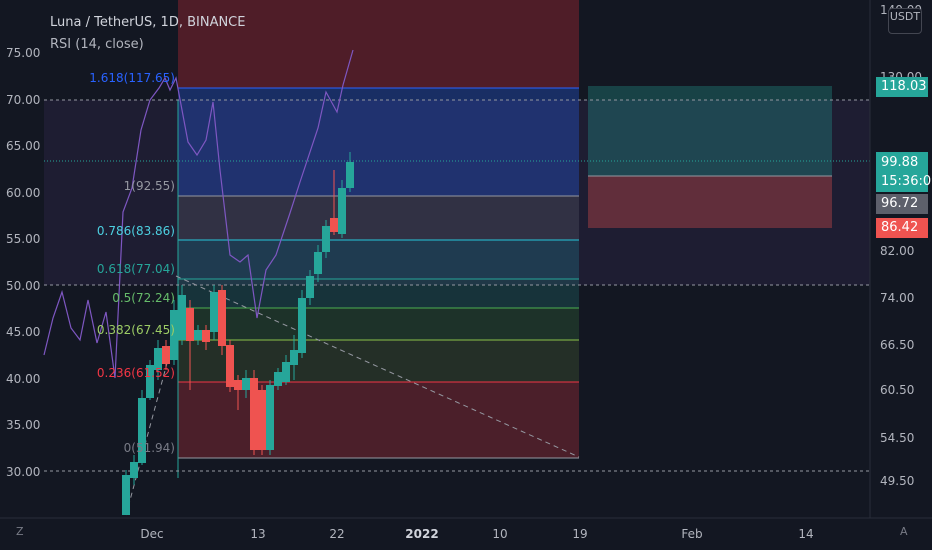  What do you see at coordinates (691, 534) in the screenshot?
I see `time-axis-tick: Feb` at bounding box center [691, 534].